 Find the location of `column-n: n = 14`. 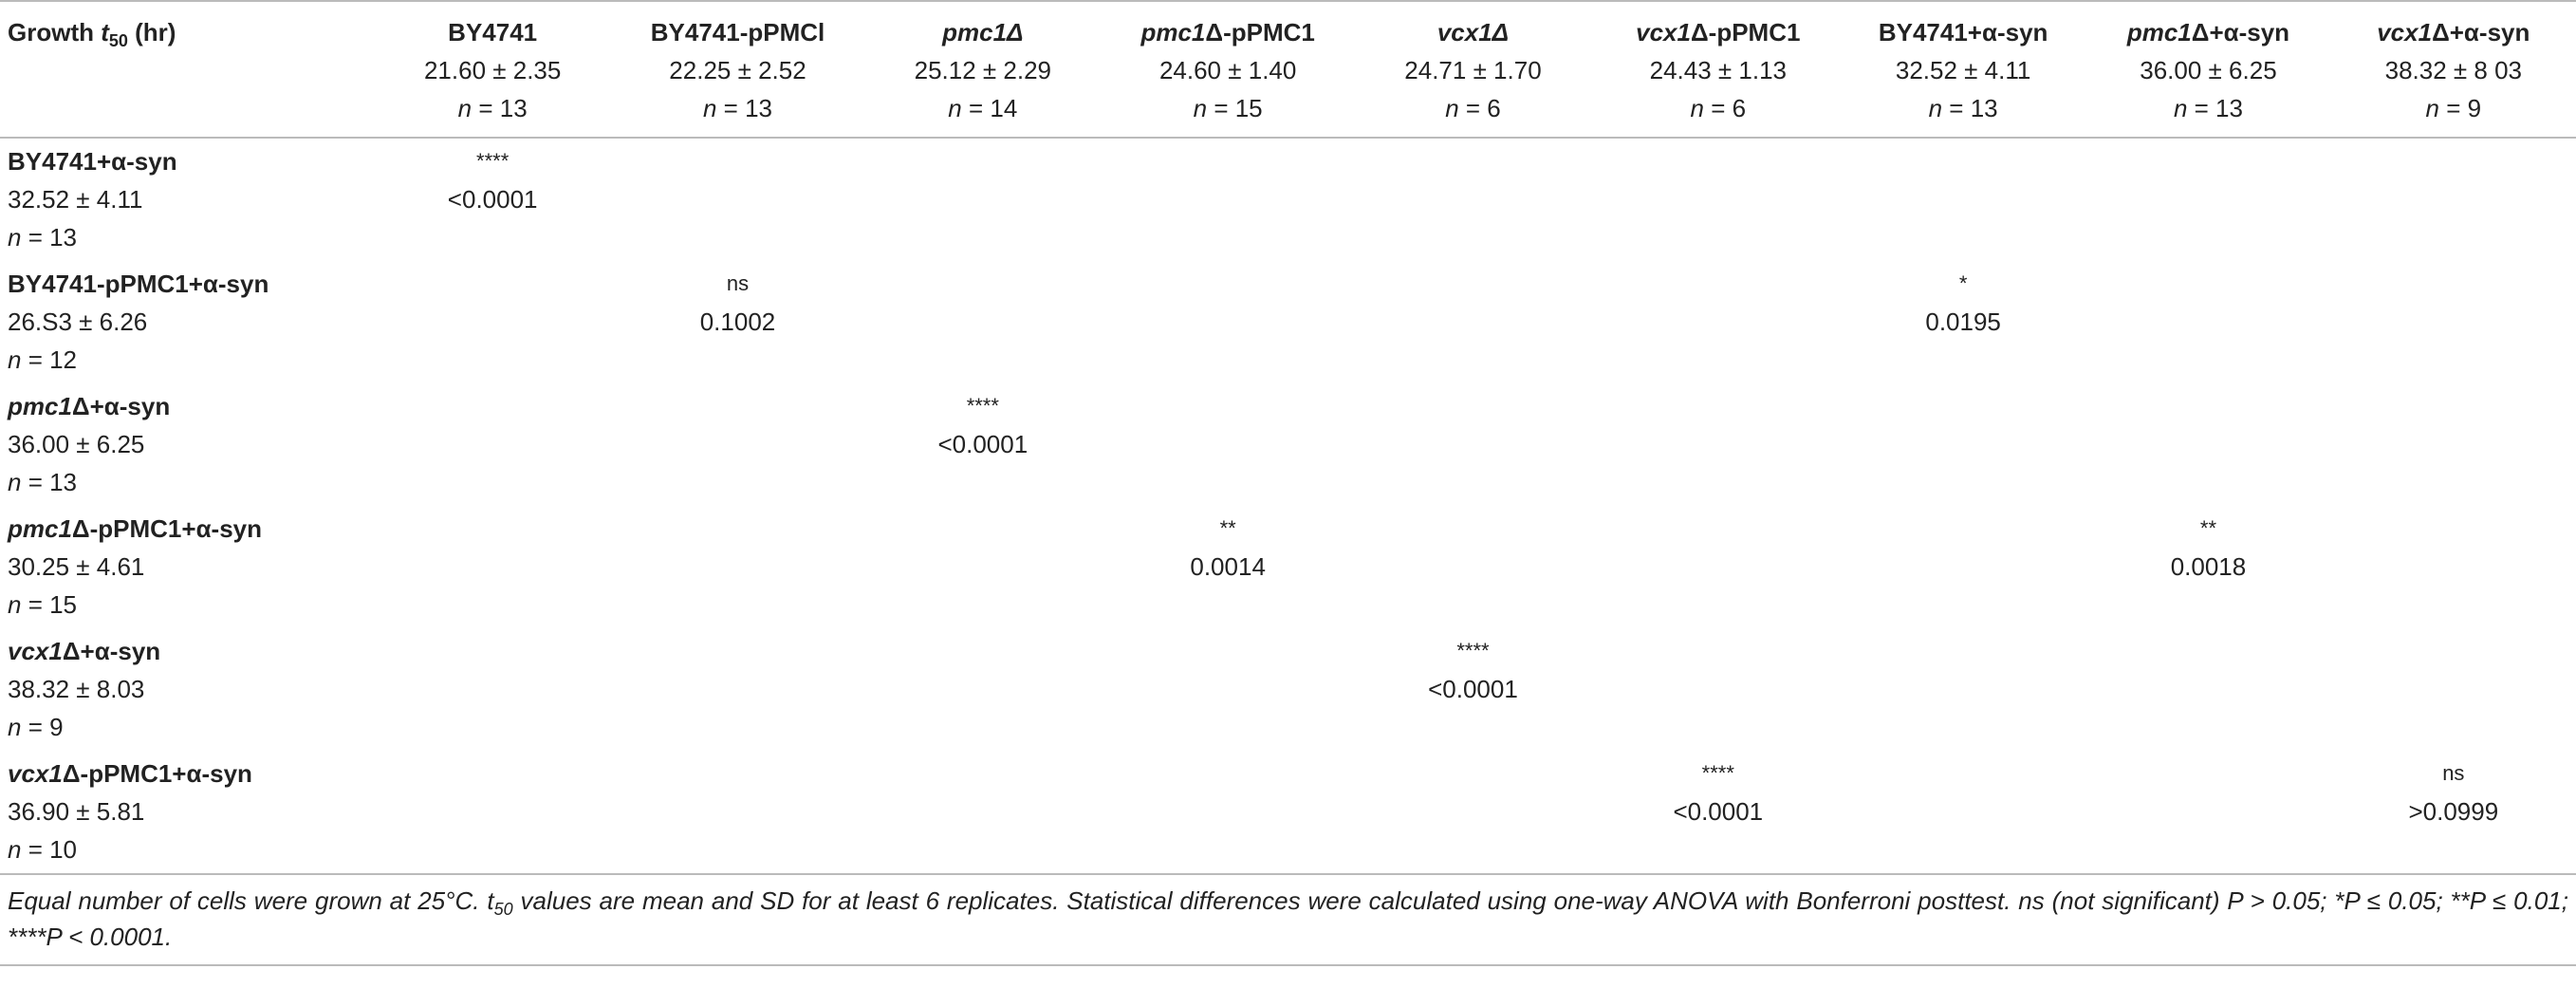

column-n: n = 14 is located at coordinates (983, 108).